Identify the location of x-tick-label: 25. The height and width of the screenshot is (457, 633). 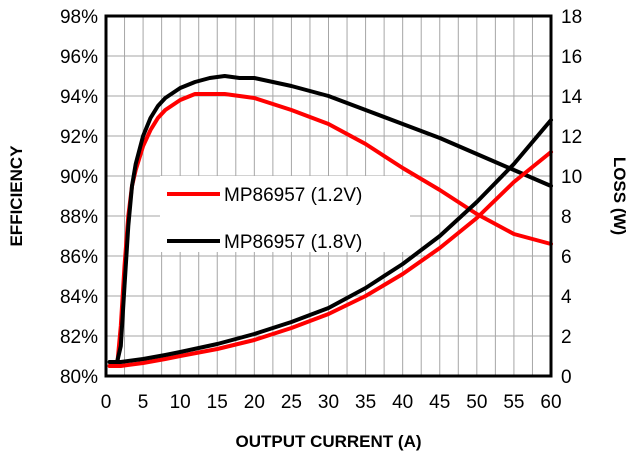
(291, 402).